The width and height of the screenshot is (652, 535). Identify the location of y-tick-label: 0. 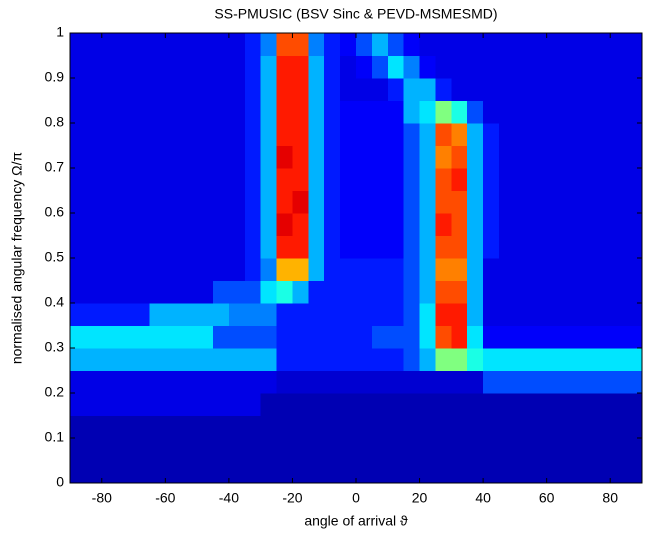
(60, 482).